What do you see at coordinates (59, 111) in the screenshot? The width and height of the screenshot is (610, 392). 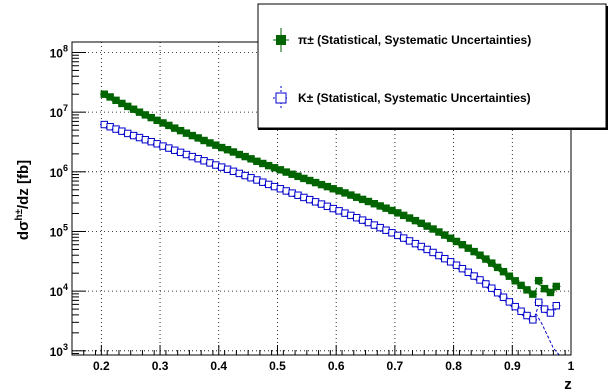 I see `y-tick-label: 10⁷` at bounding box center [59, 111].